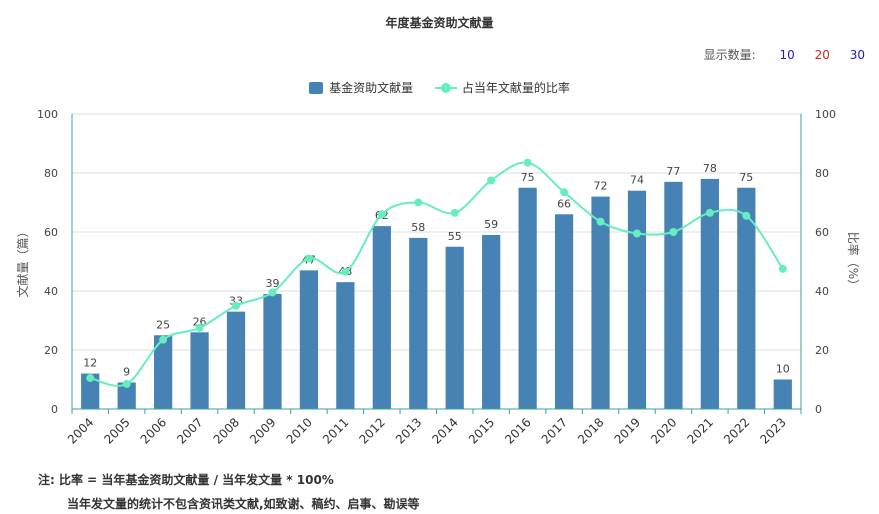  I want to click on x-tick-label: 2020, so click(663, 430).